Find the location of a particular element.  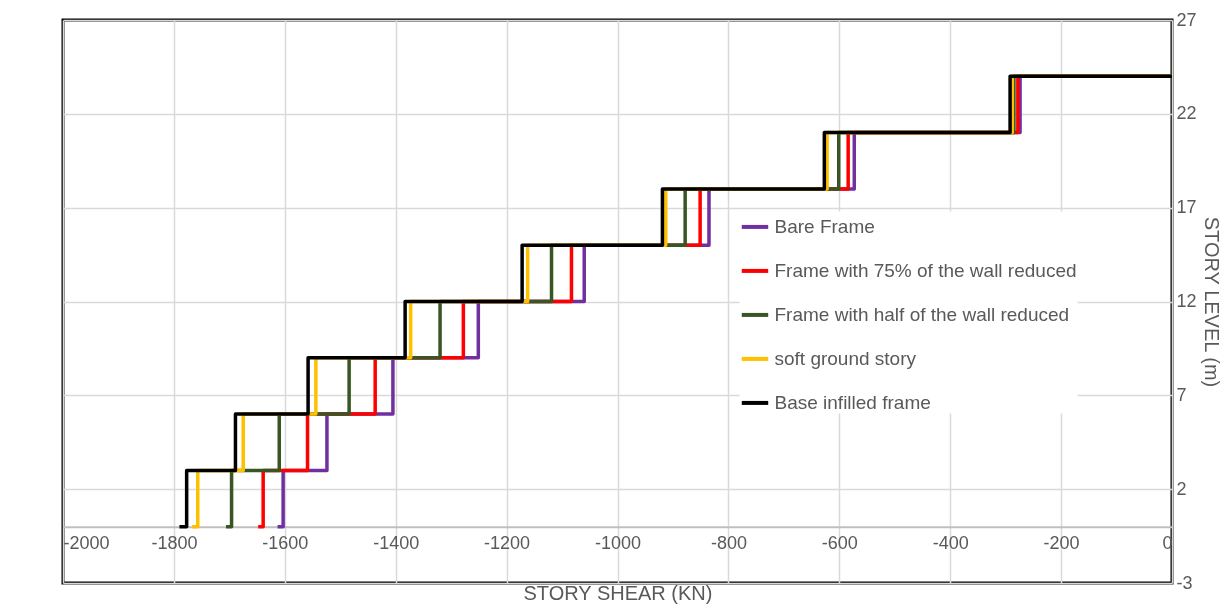

x-tick-label: -1600 is located at coordinates (285, 543).